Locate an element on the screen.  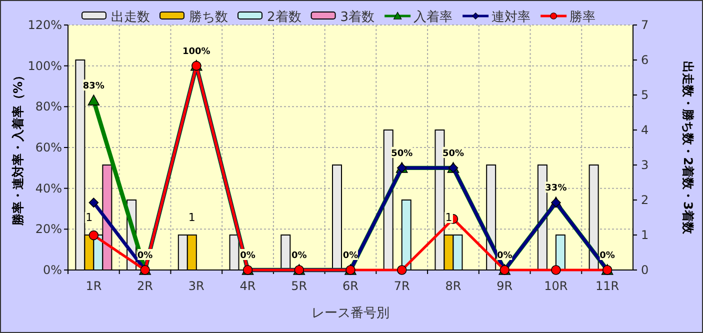
legend-label: 出走数 is located at coordinates (130, 17).